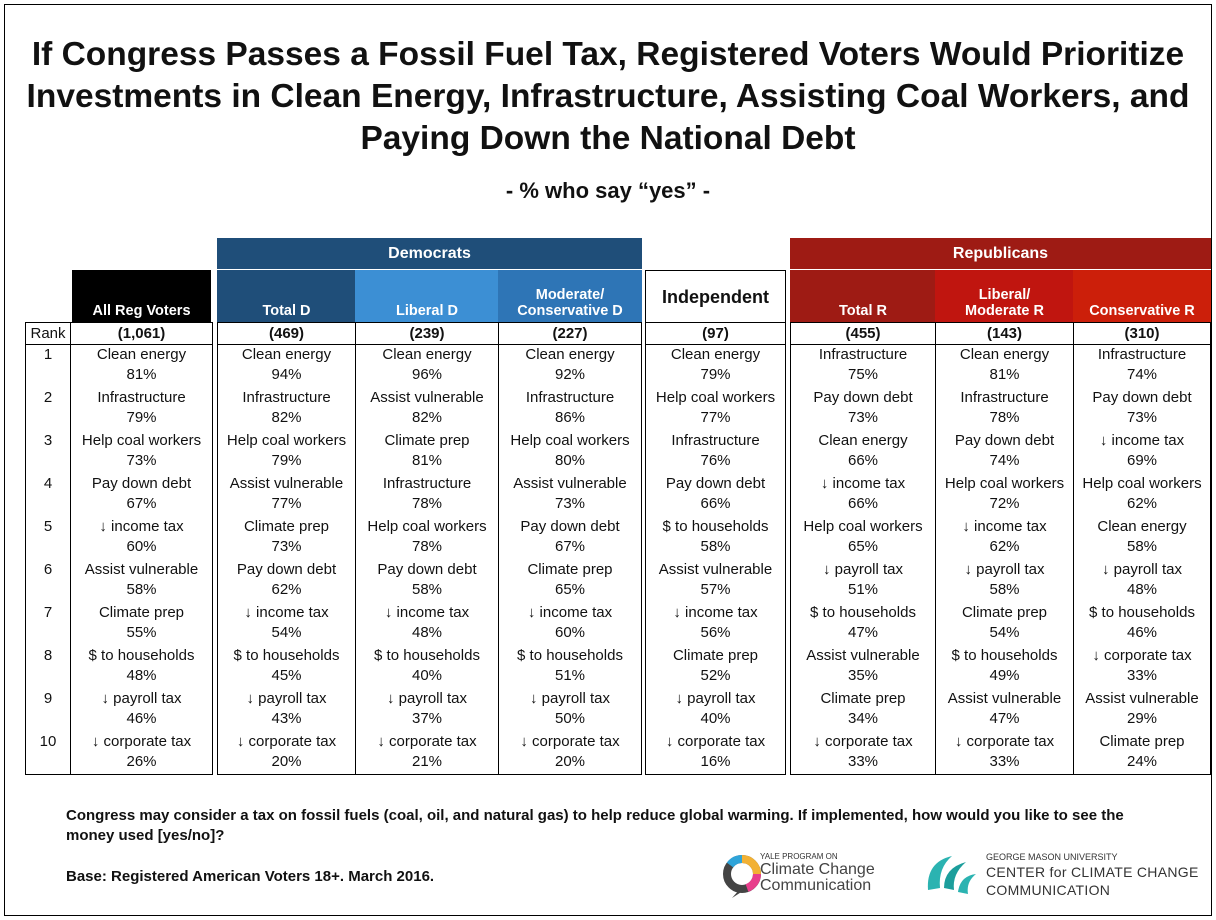  I want to click on sample-size: (227), so click(570, 333).